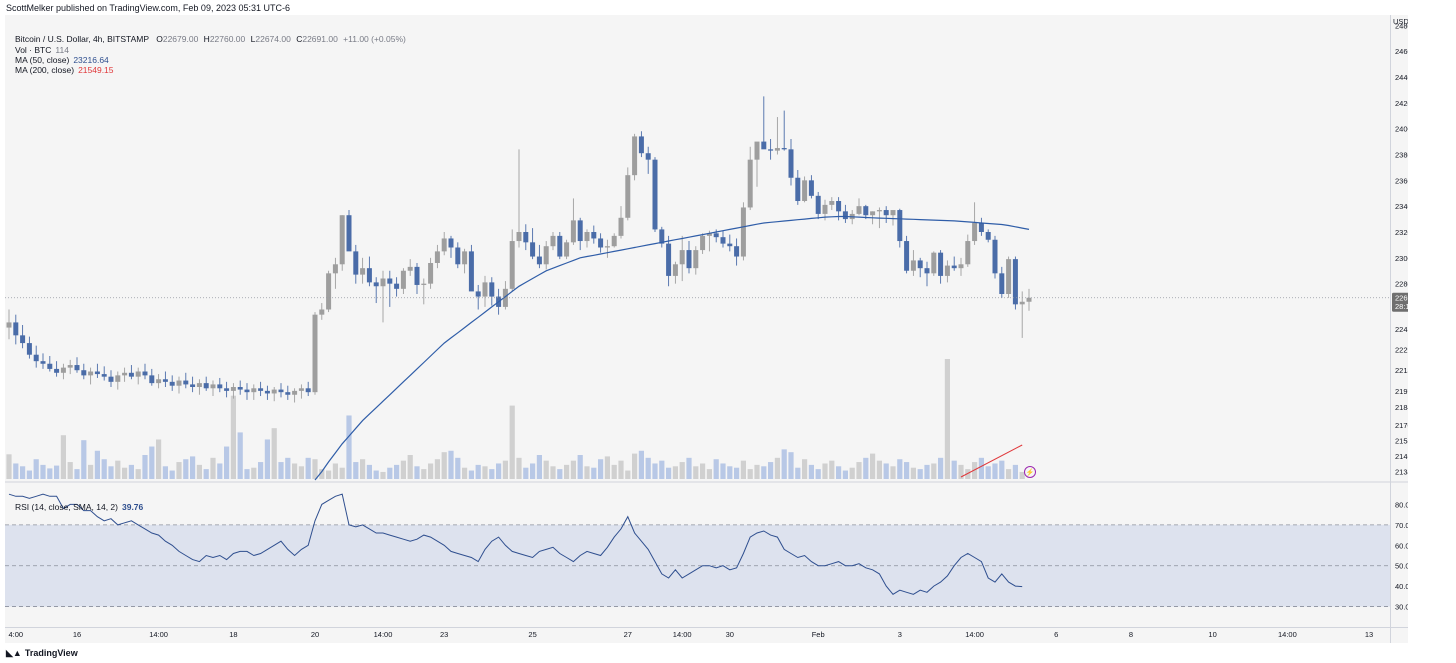 The image size is (1456, 663). What do you see at coordinates (697, 565) in the screenshot?
I see `rsi-band` at bounding box center [697, 565].